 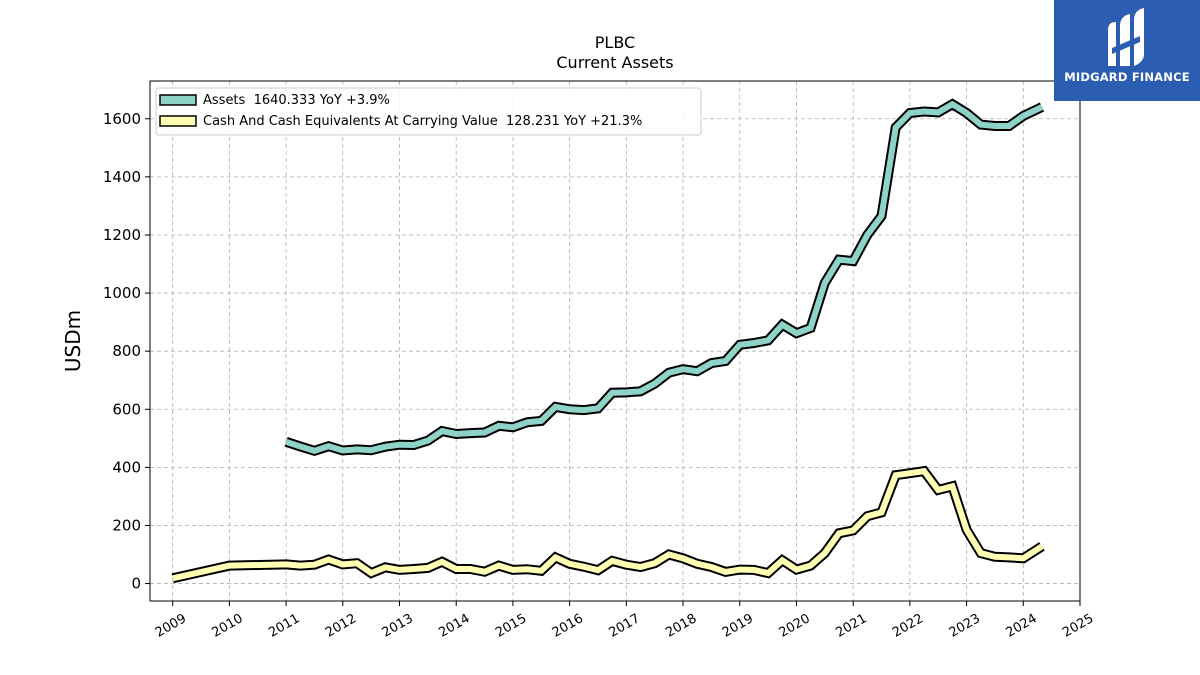 What do you see at coordinates (398, 626) in the screenshot?
I see `x-tick-label: 2013` at bounding box center [398, 626].